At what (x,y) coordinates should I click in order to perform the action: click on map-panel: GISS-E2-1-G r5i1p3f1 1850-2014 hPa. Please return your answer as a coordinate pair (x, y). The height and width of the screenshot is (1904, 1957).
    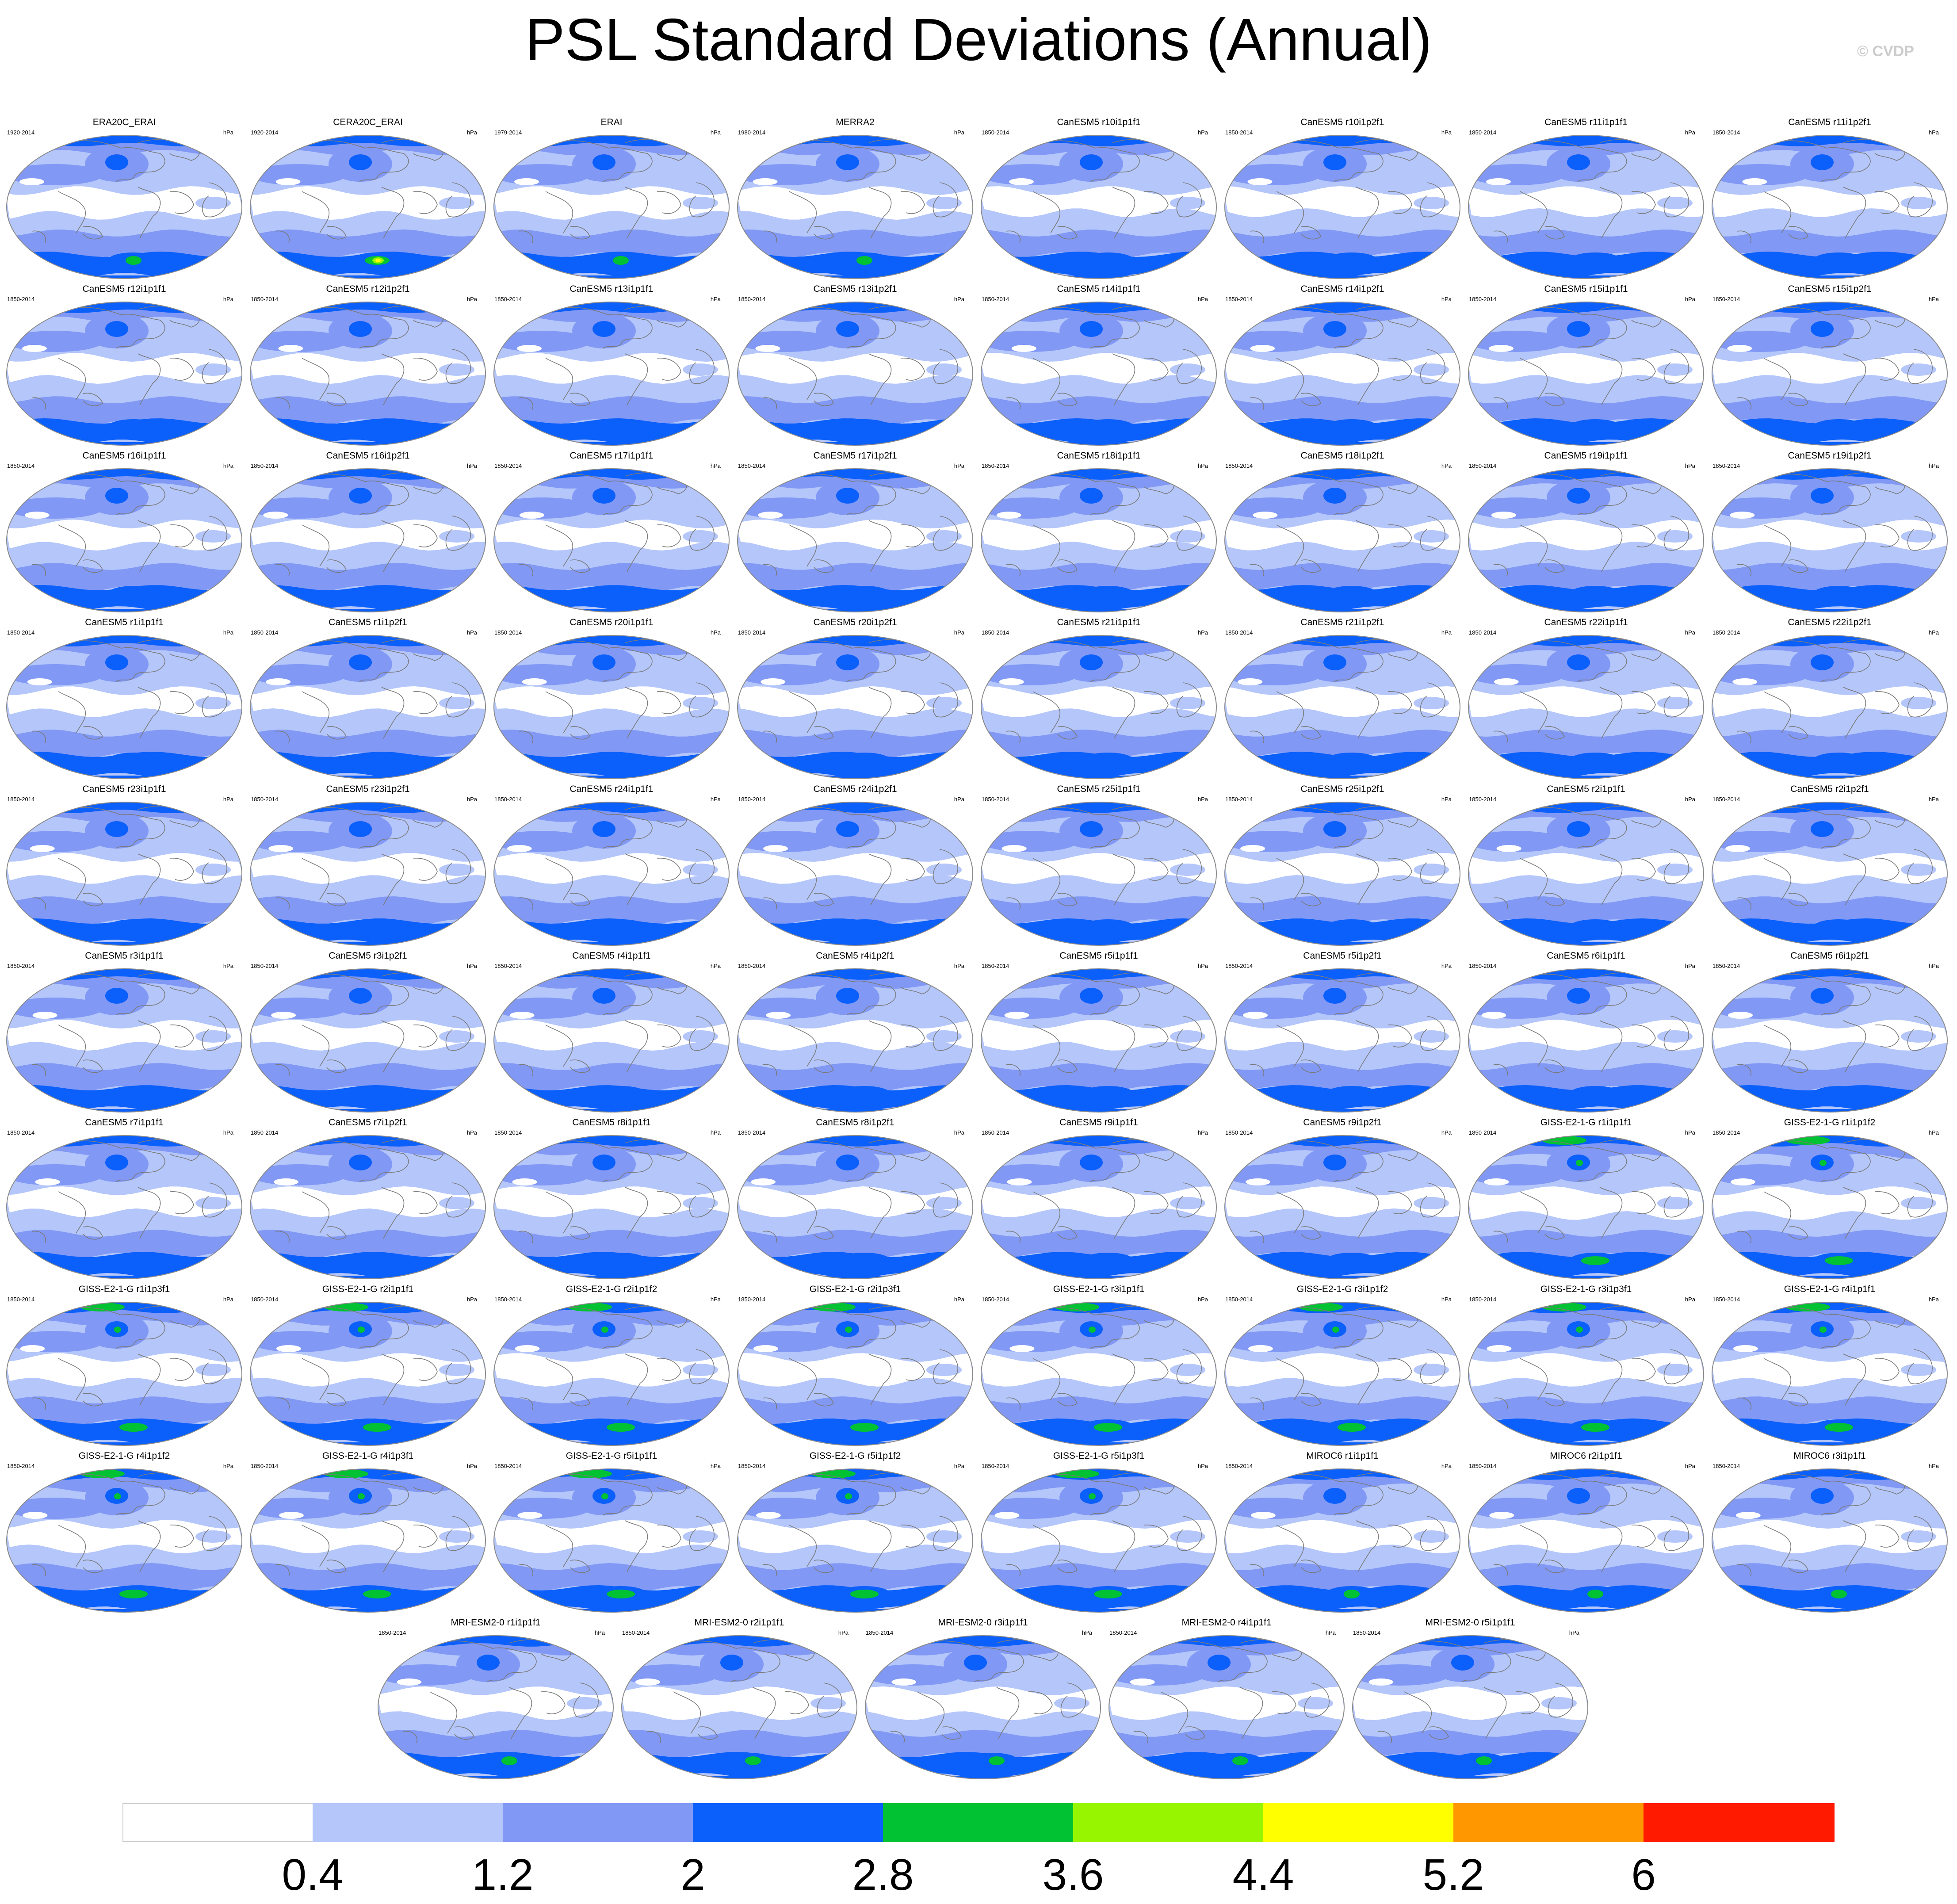
    Looking at the image, I should click on (1098, 1534).